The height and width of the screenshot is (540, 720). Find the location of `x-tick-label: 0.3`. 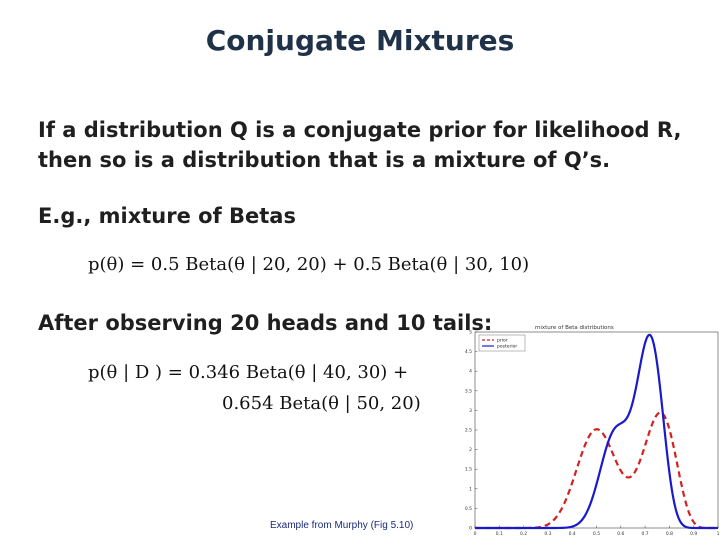

x-tick-label: 0.3 is located at coordinates (547, 534).